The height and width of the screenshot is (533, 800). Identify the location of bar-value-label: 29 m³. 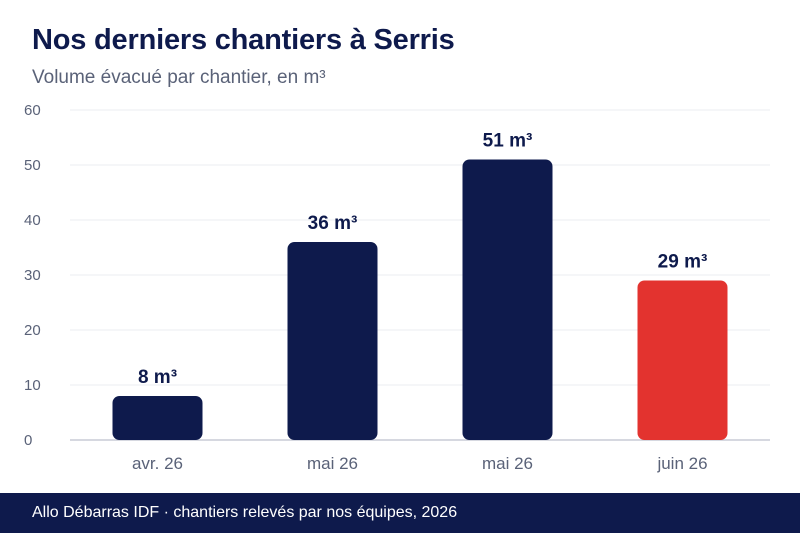
(683, 262).